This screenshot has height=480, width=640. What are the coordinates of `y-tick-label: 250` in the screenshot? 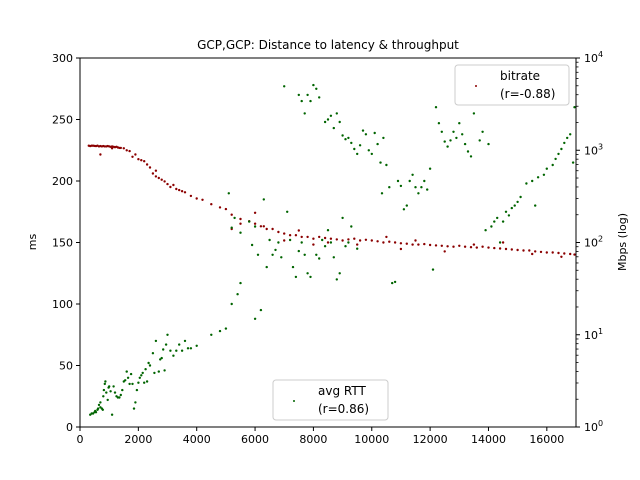 It's located at (62, 120).